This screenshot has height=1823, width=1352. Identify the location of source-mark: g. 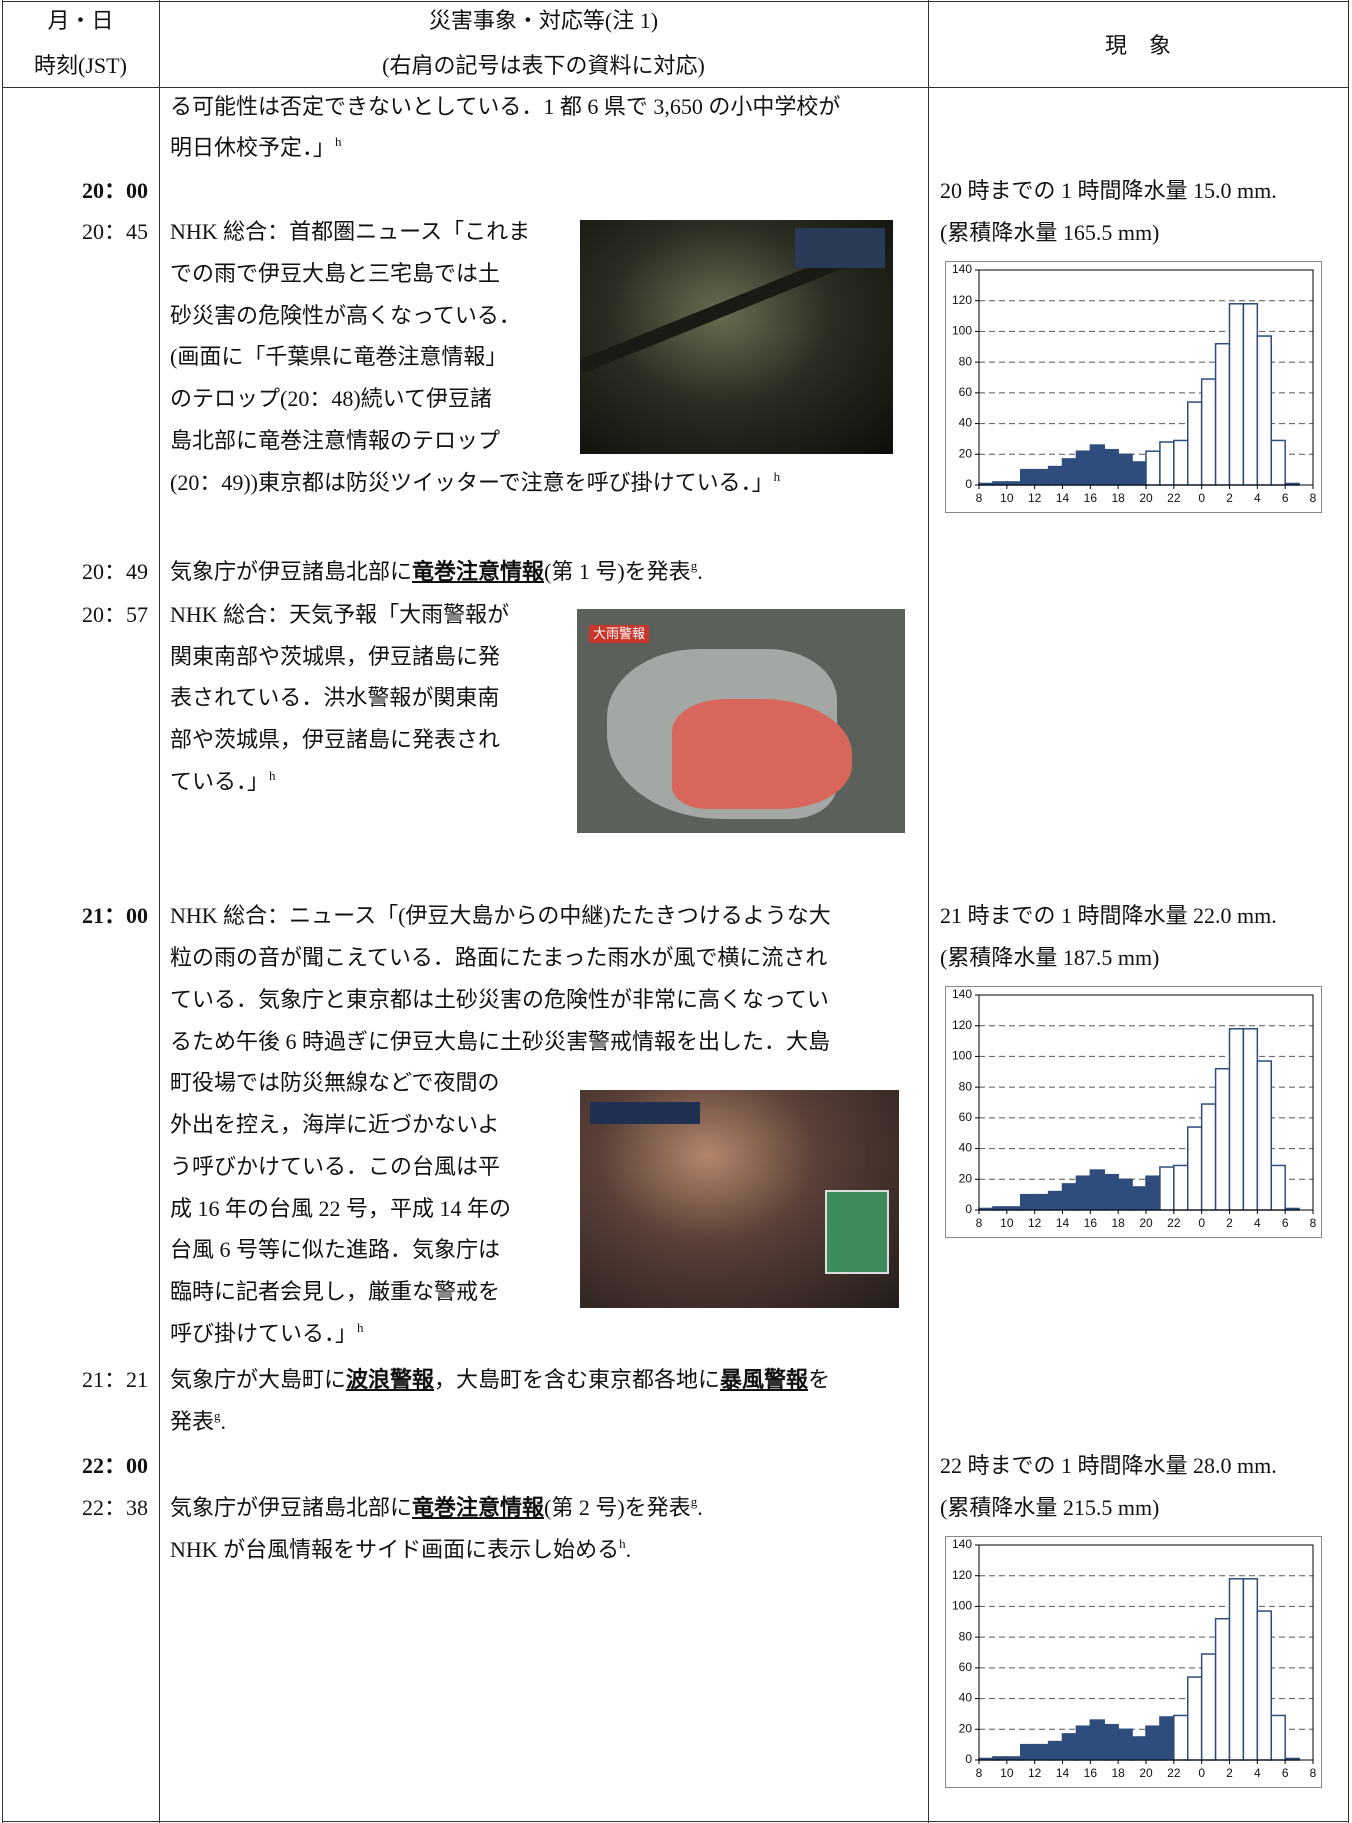
(217, 1416).